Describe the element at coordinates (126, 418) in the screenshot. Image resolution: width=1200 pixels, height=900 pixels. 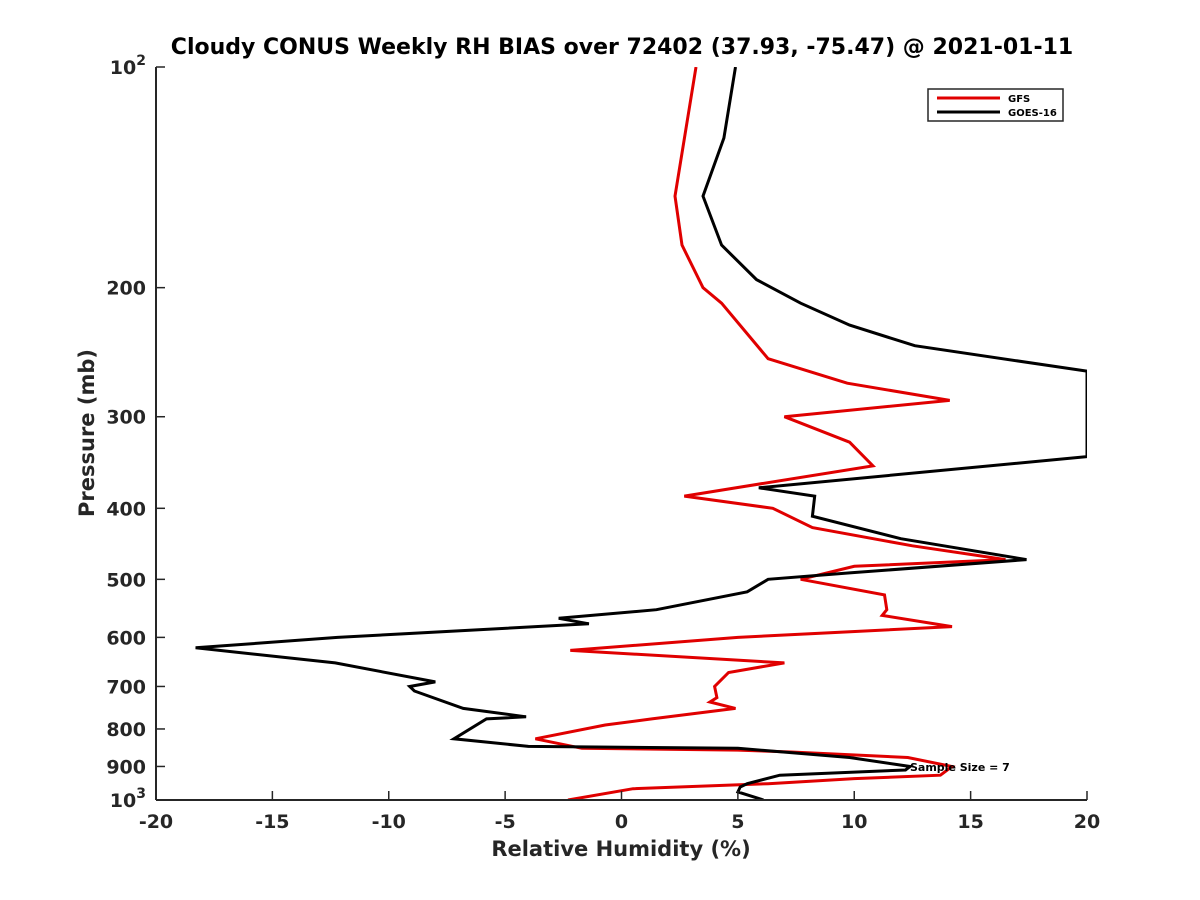
I see `y-tick-label: 300` at that location.